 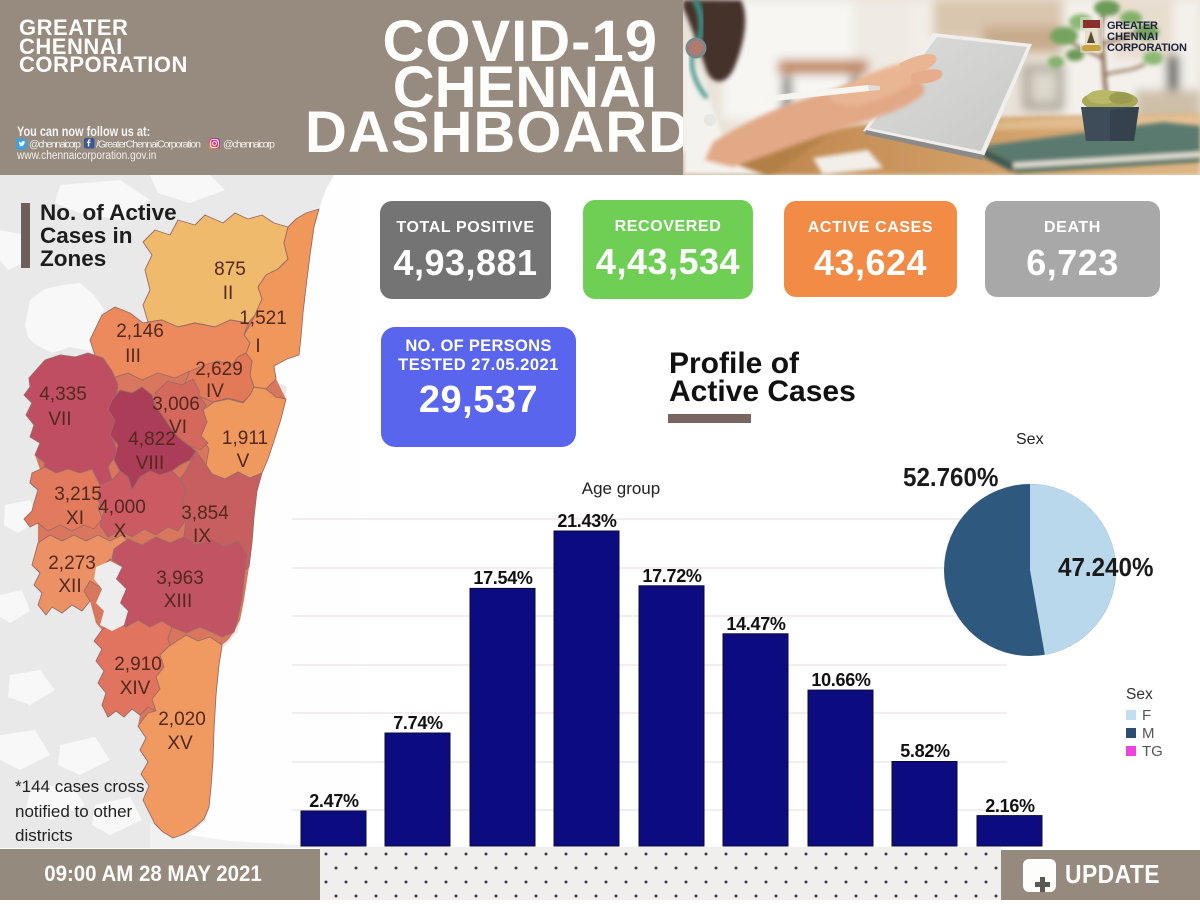 I want to click on svg-text: 2,020, so click(x=182, y=719).